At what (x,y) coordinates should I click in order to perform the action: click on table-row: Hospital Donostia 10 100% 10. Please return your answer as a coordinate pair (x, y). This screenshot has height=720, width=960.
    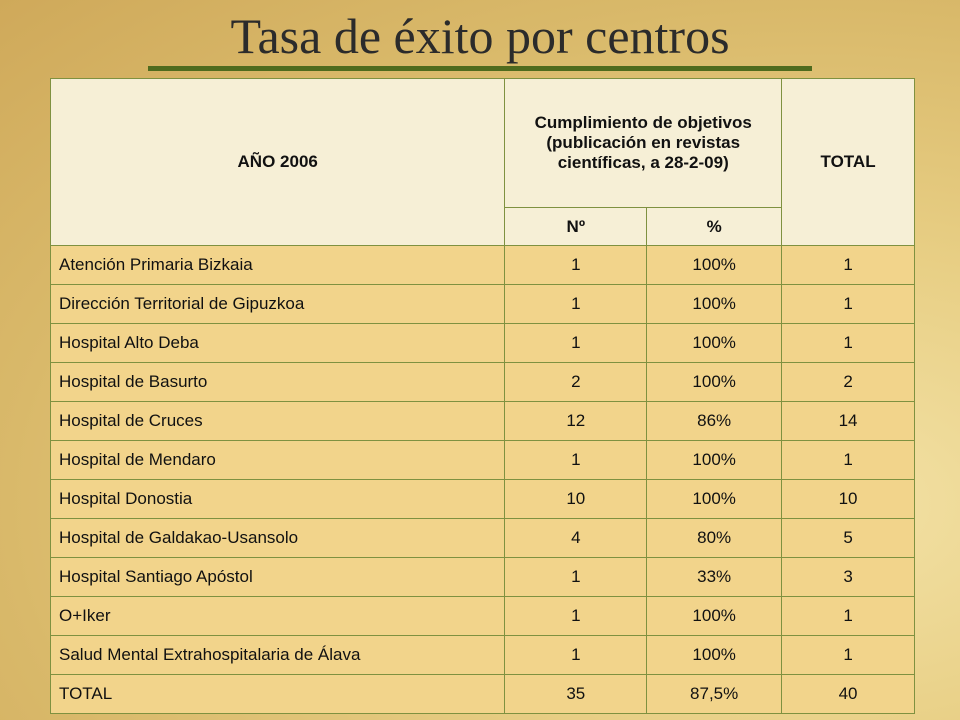
    Looking at the image, I should click on (482, 499).